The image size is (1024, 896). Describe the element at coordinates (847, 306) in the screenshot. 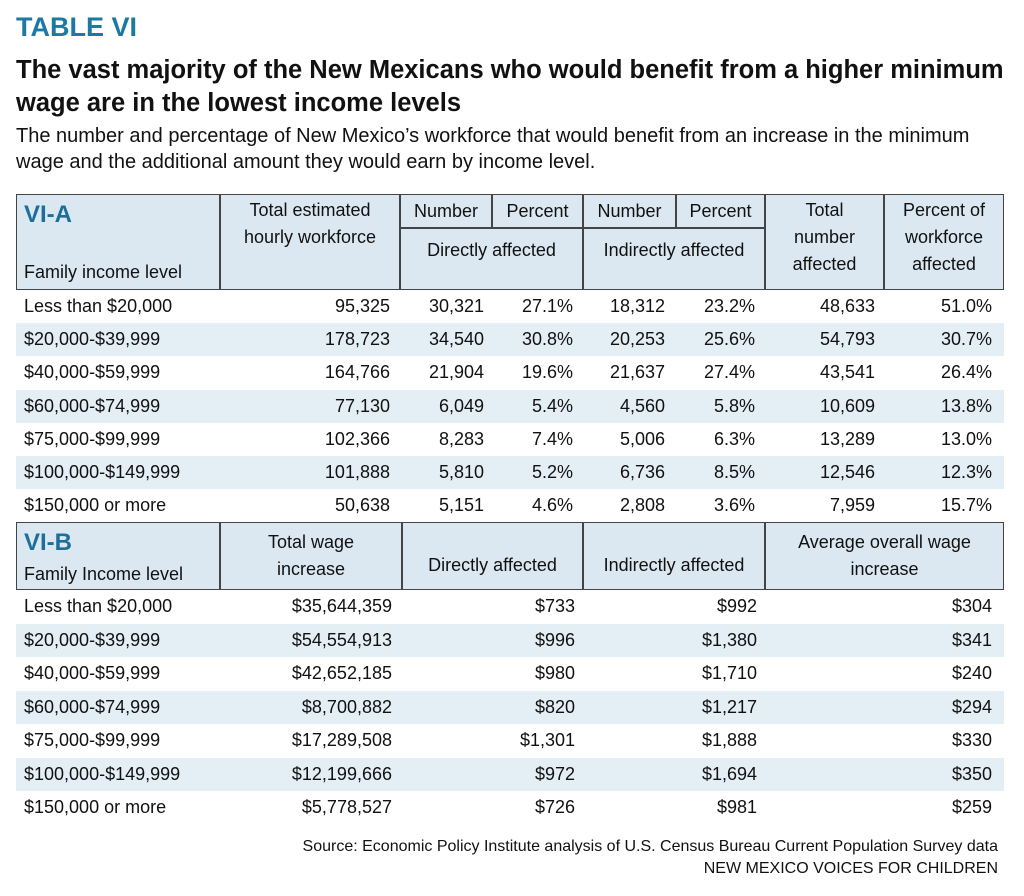

I see `table-value: 48,633` at that location.